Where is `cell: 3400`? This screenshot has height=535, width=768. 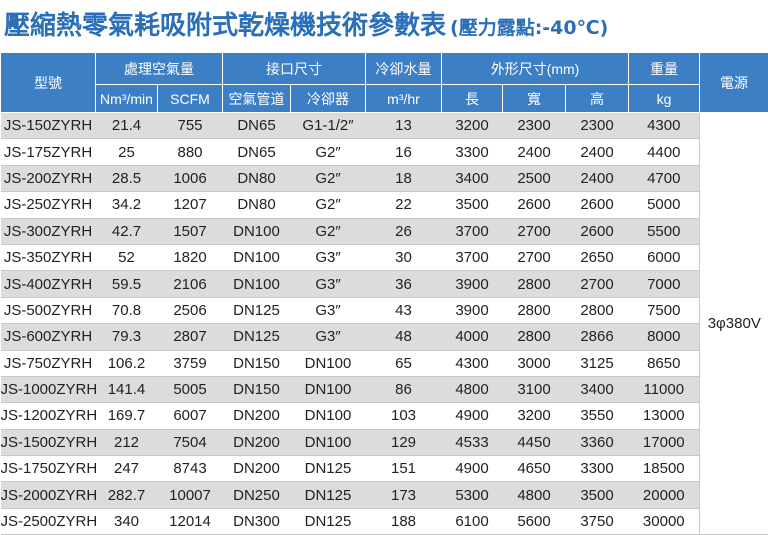 cell: 3400 is located at coordinates (597, 389).